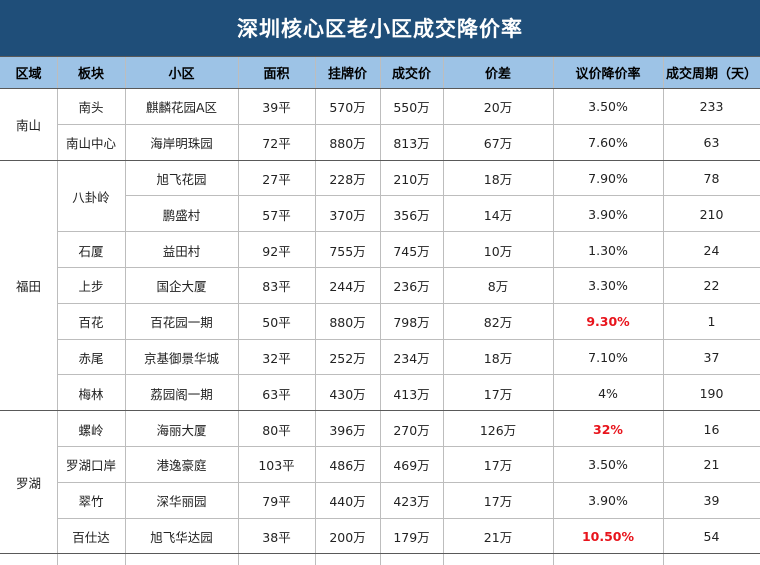 The height and width of the screenshot is (565, 760). Describe the element at coordinates (181, 466) in the screenshot. I see `community-cell: 港逸豪庭` at that location.